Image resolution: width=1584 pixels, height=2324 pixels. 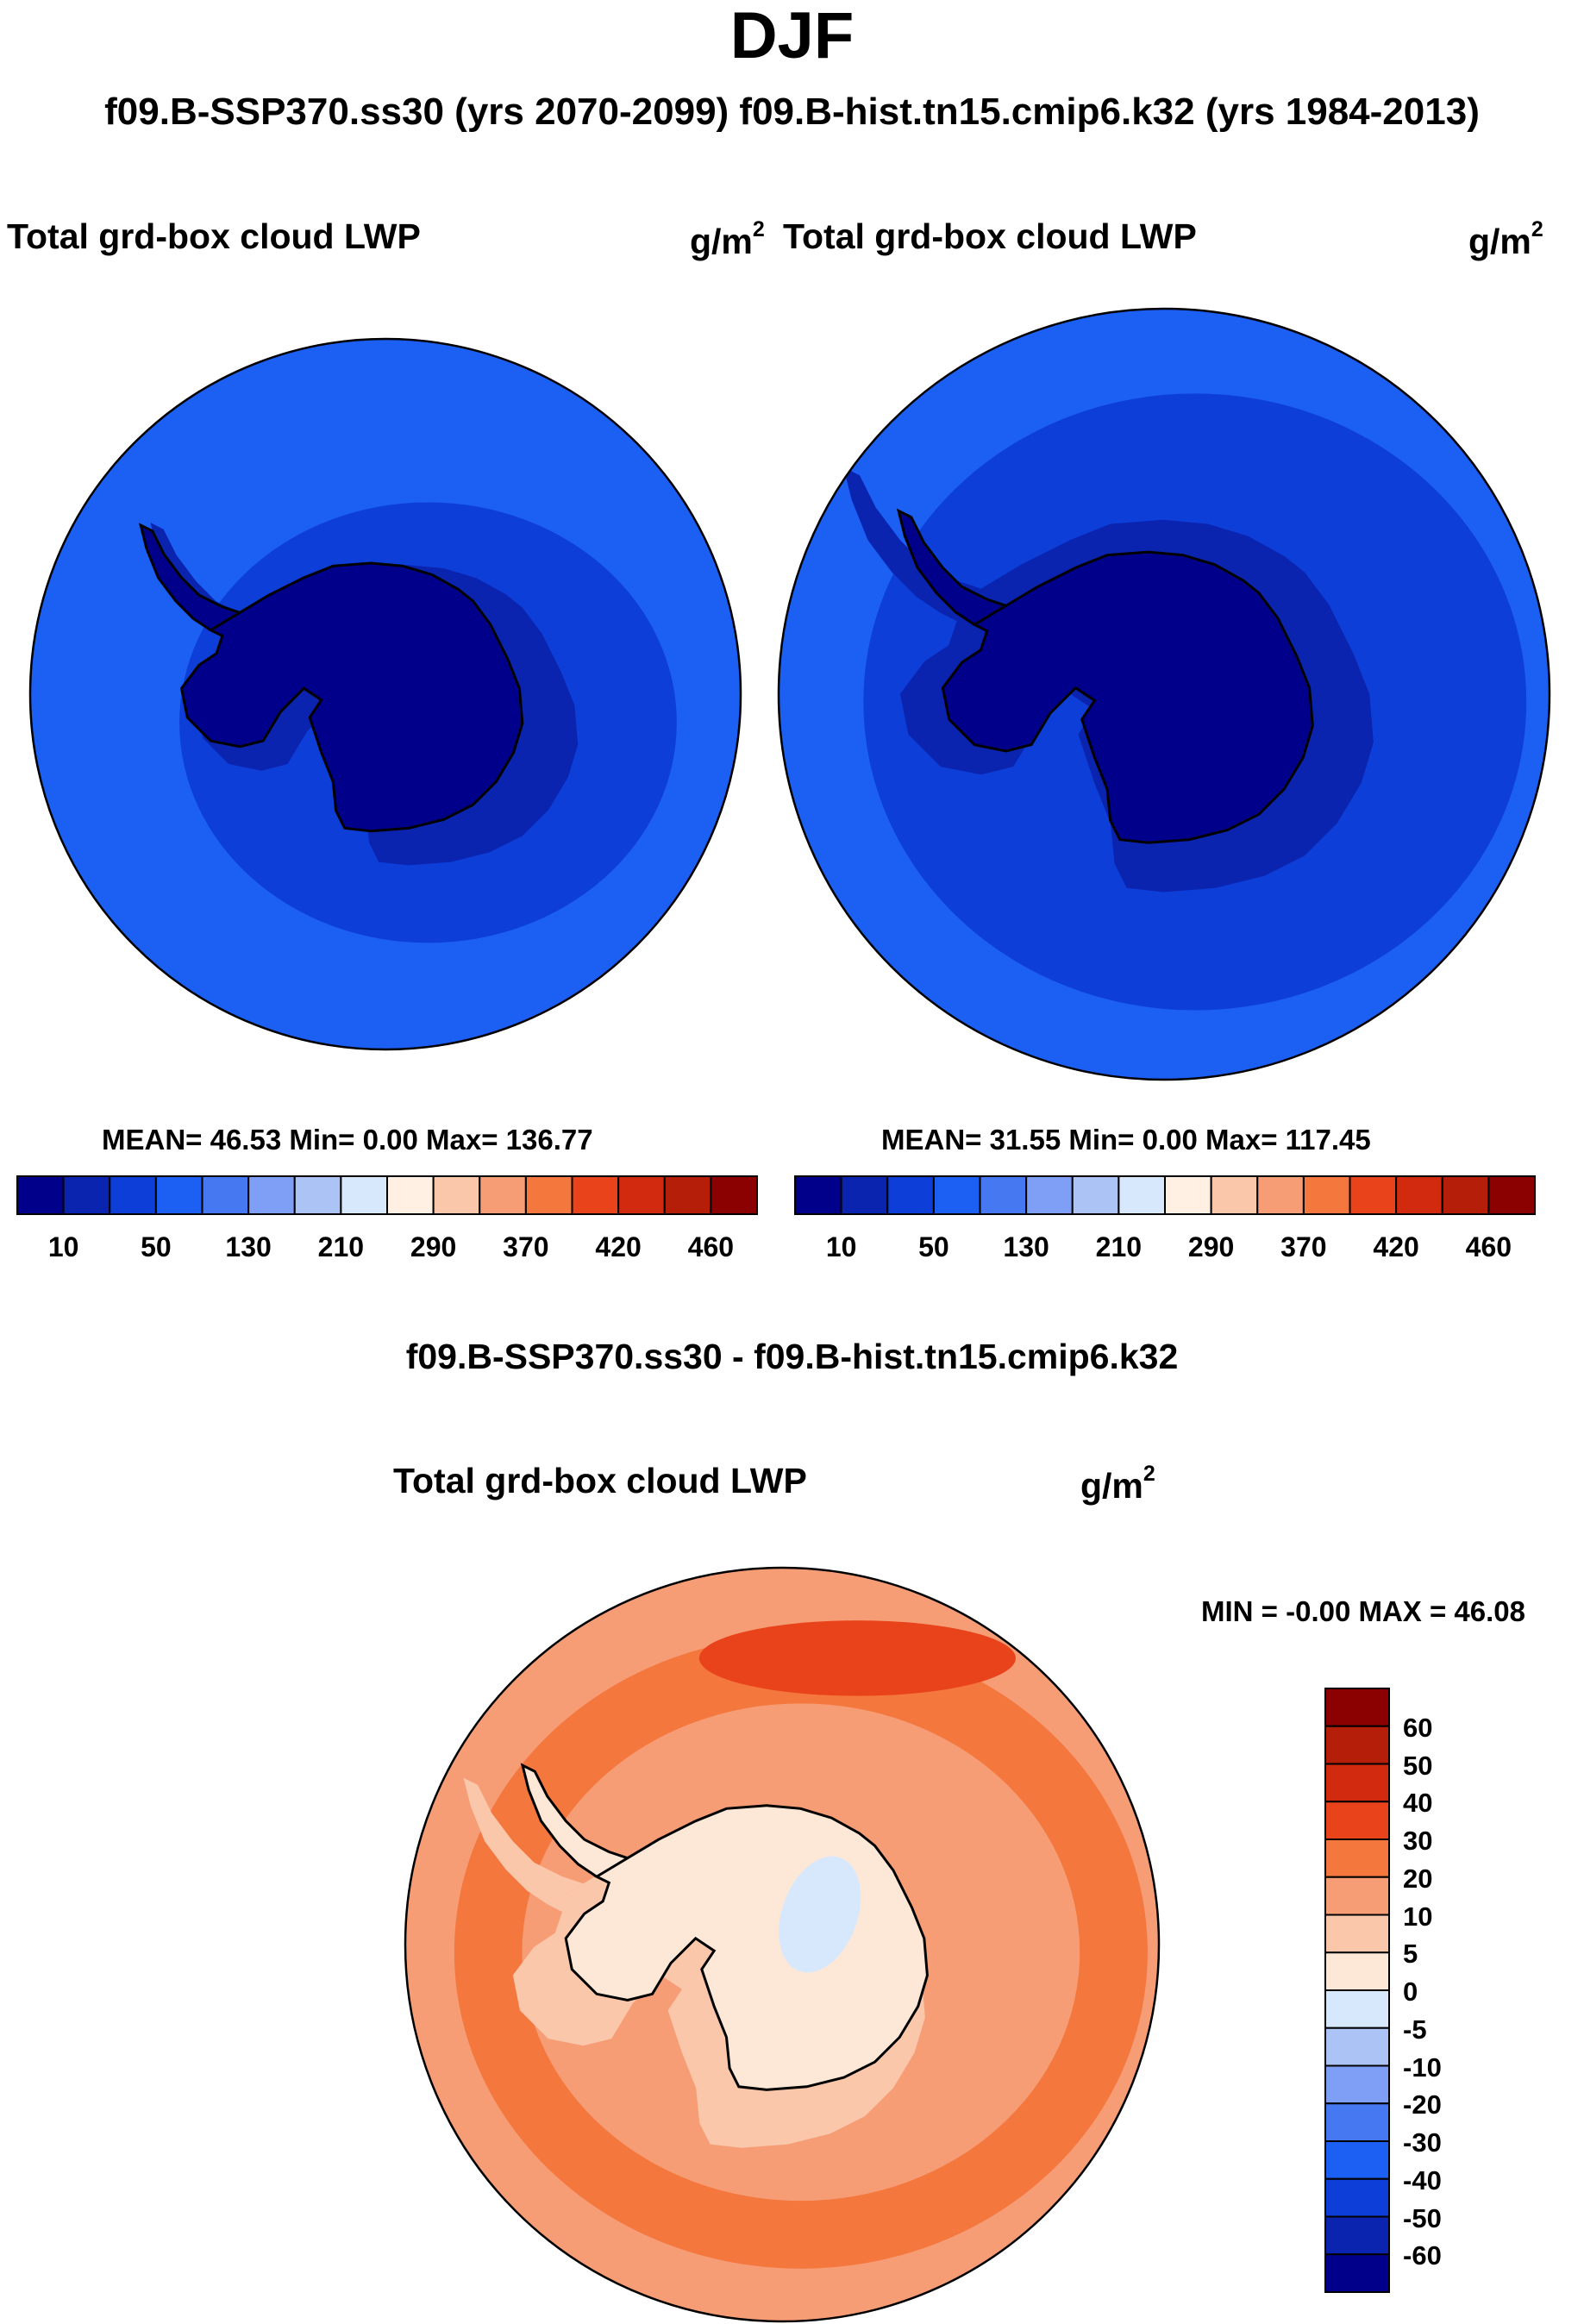 I want to click on panel2-map-land, so click(x=1128, y=697).